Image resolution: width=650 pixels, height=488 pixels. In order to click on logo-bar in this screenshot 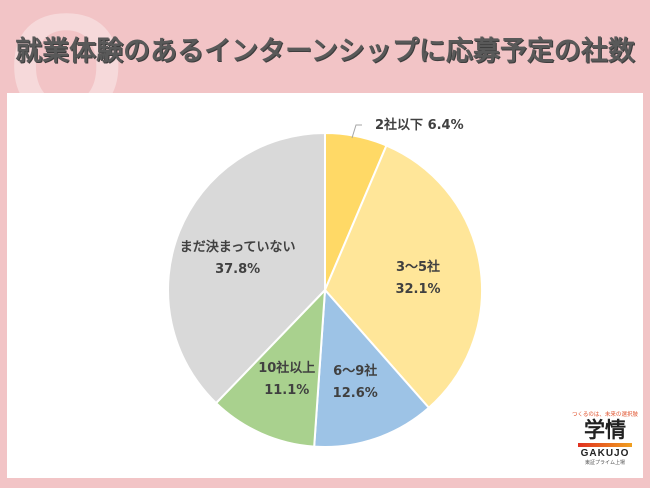, I will do `click(605, 445)`.